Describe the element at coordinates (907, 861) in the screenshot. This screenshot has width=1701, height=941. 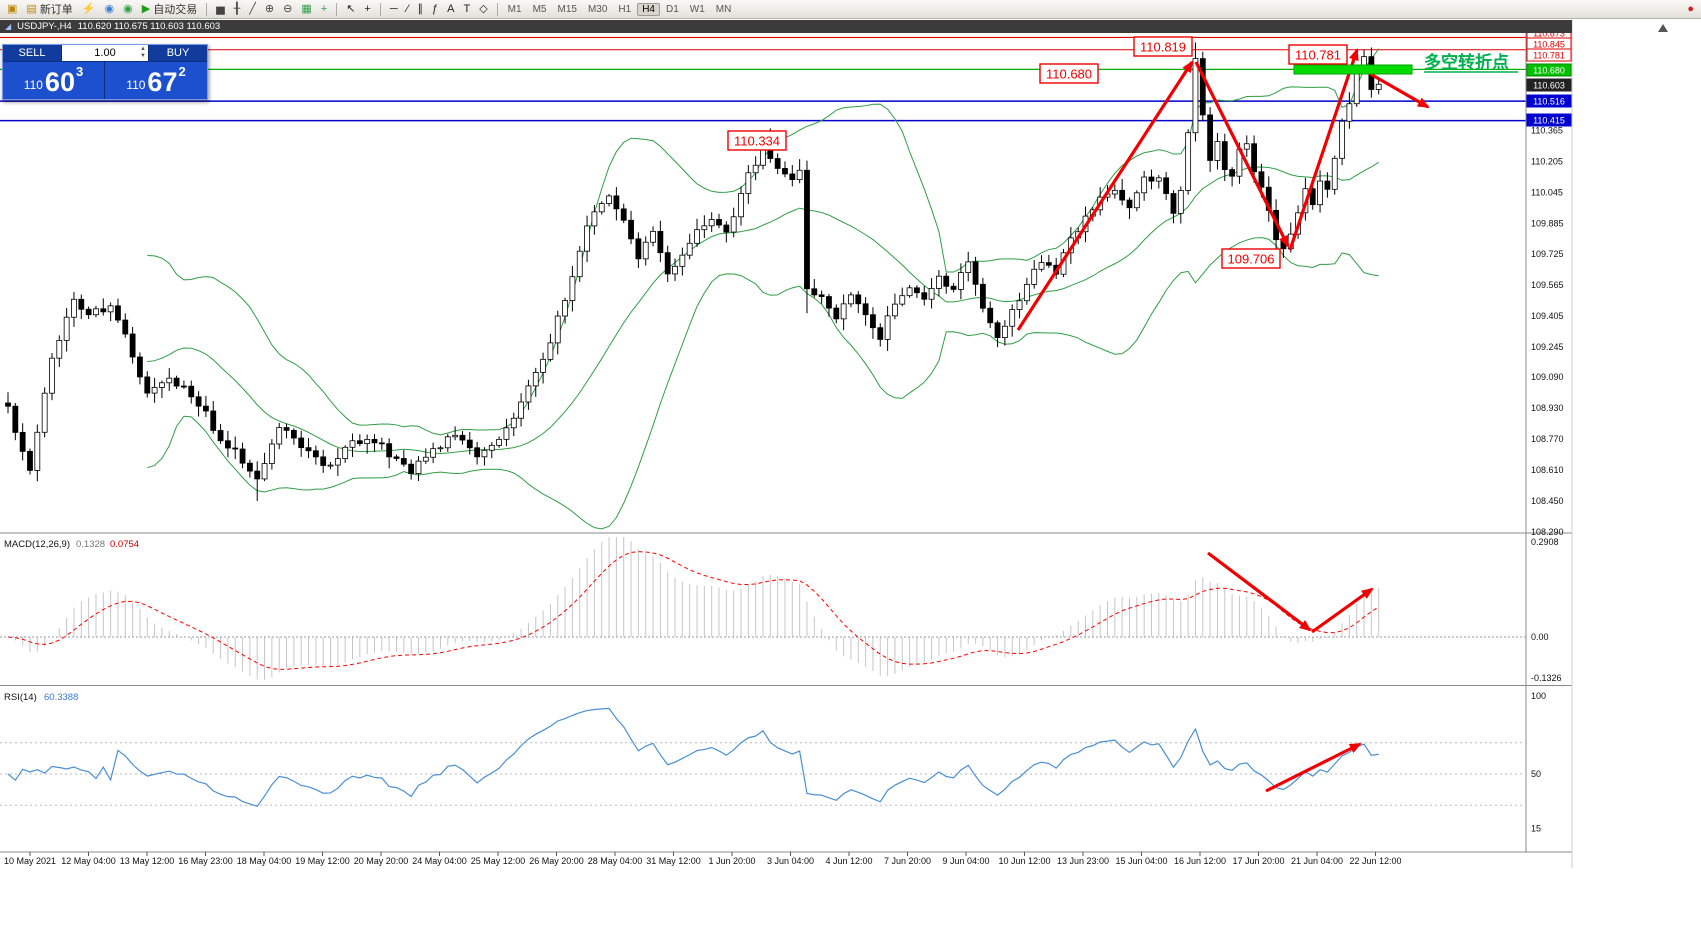
I see `svg-text: 7 Jun 20:00` at that location.